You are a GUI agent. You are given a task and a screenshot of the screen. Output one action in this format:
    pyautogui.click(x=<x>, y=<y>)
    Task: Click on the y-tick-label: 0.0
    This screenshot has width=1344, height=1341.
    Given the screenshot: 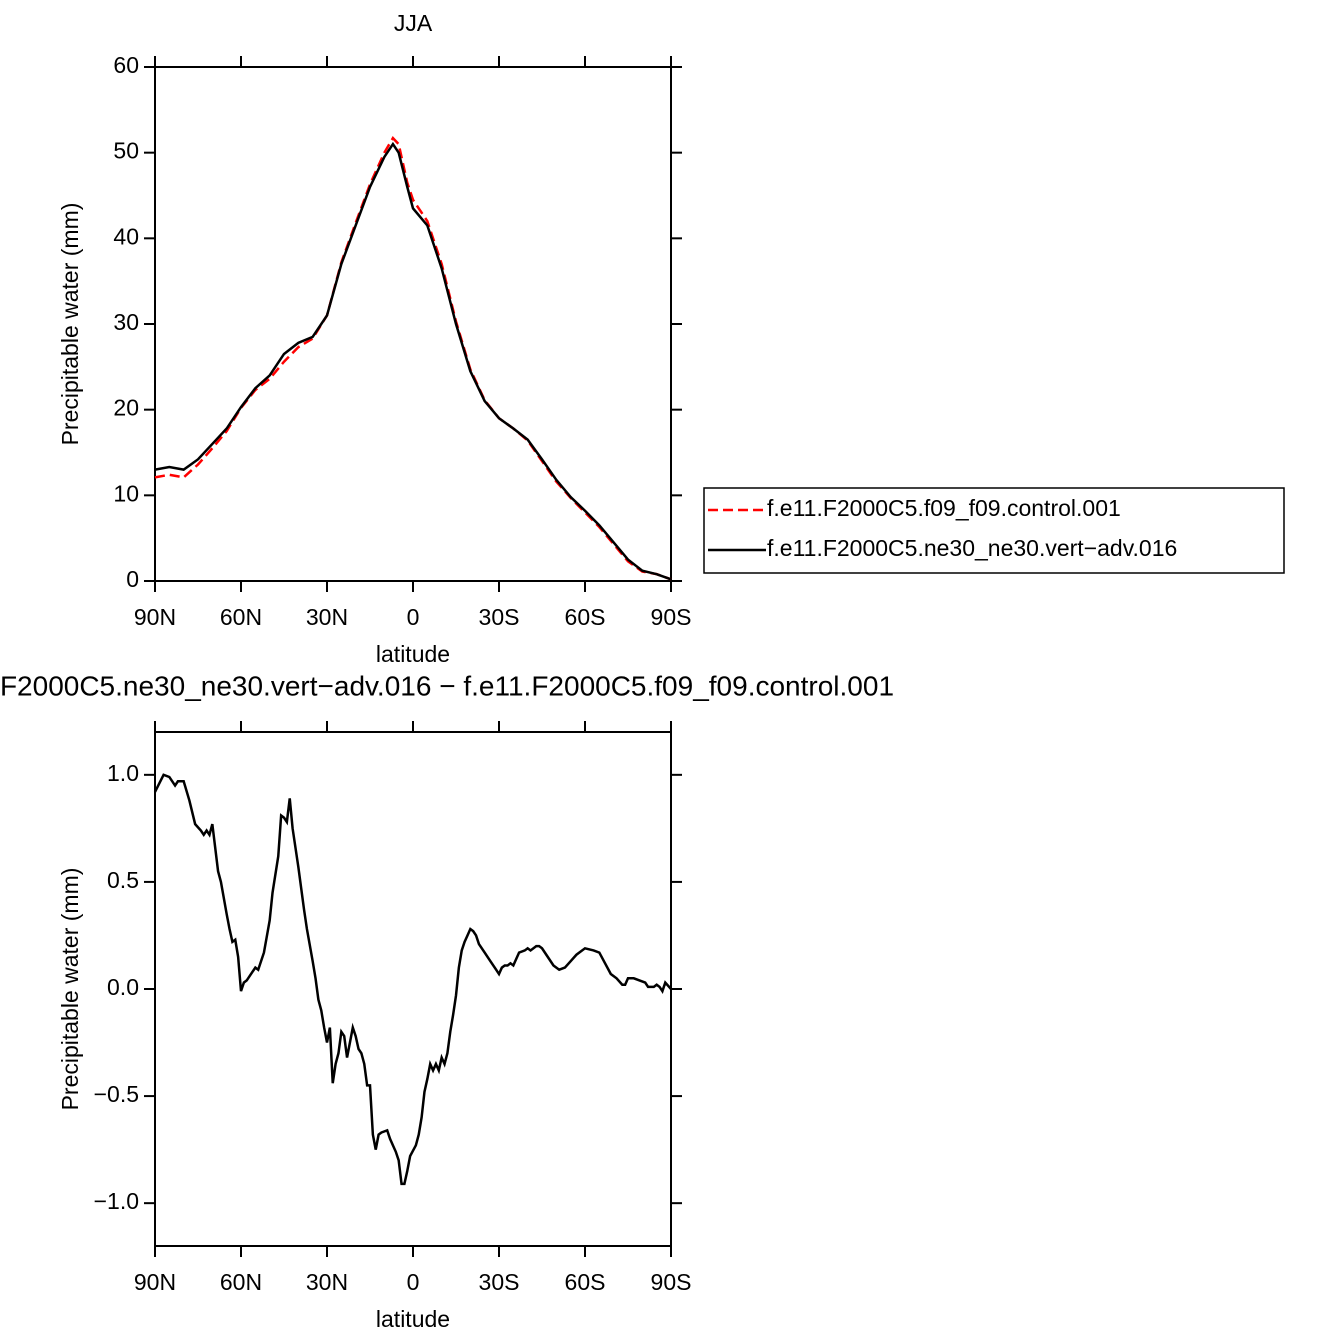 What is the action you would take?
    pyautogui.click(x=123, y=987)
    